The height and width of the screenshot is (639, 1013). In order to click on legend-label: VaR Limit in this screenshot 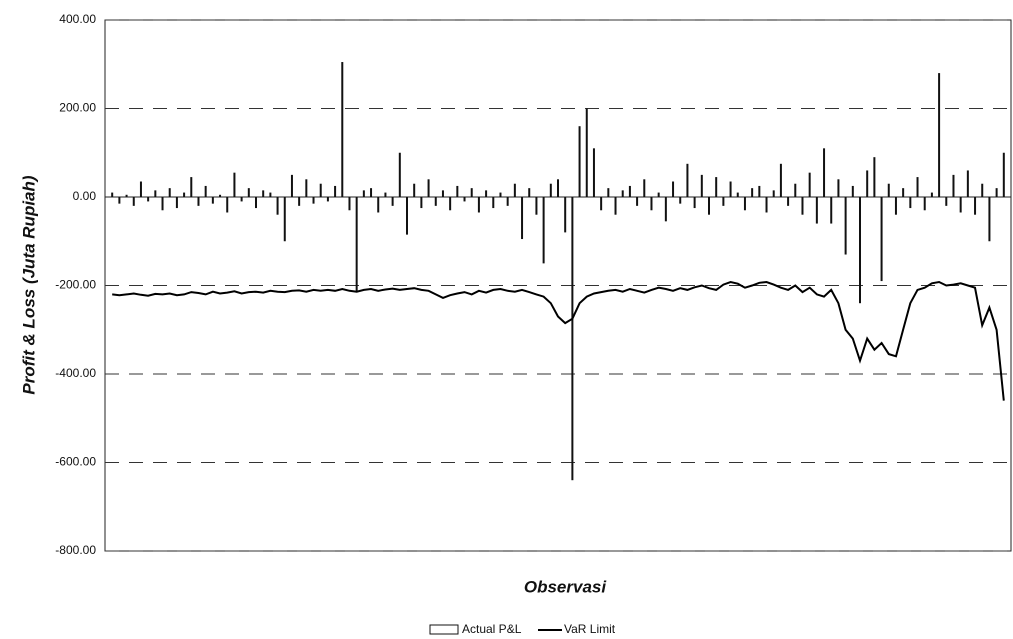, I will do `click(590, 629)`.